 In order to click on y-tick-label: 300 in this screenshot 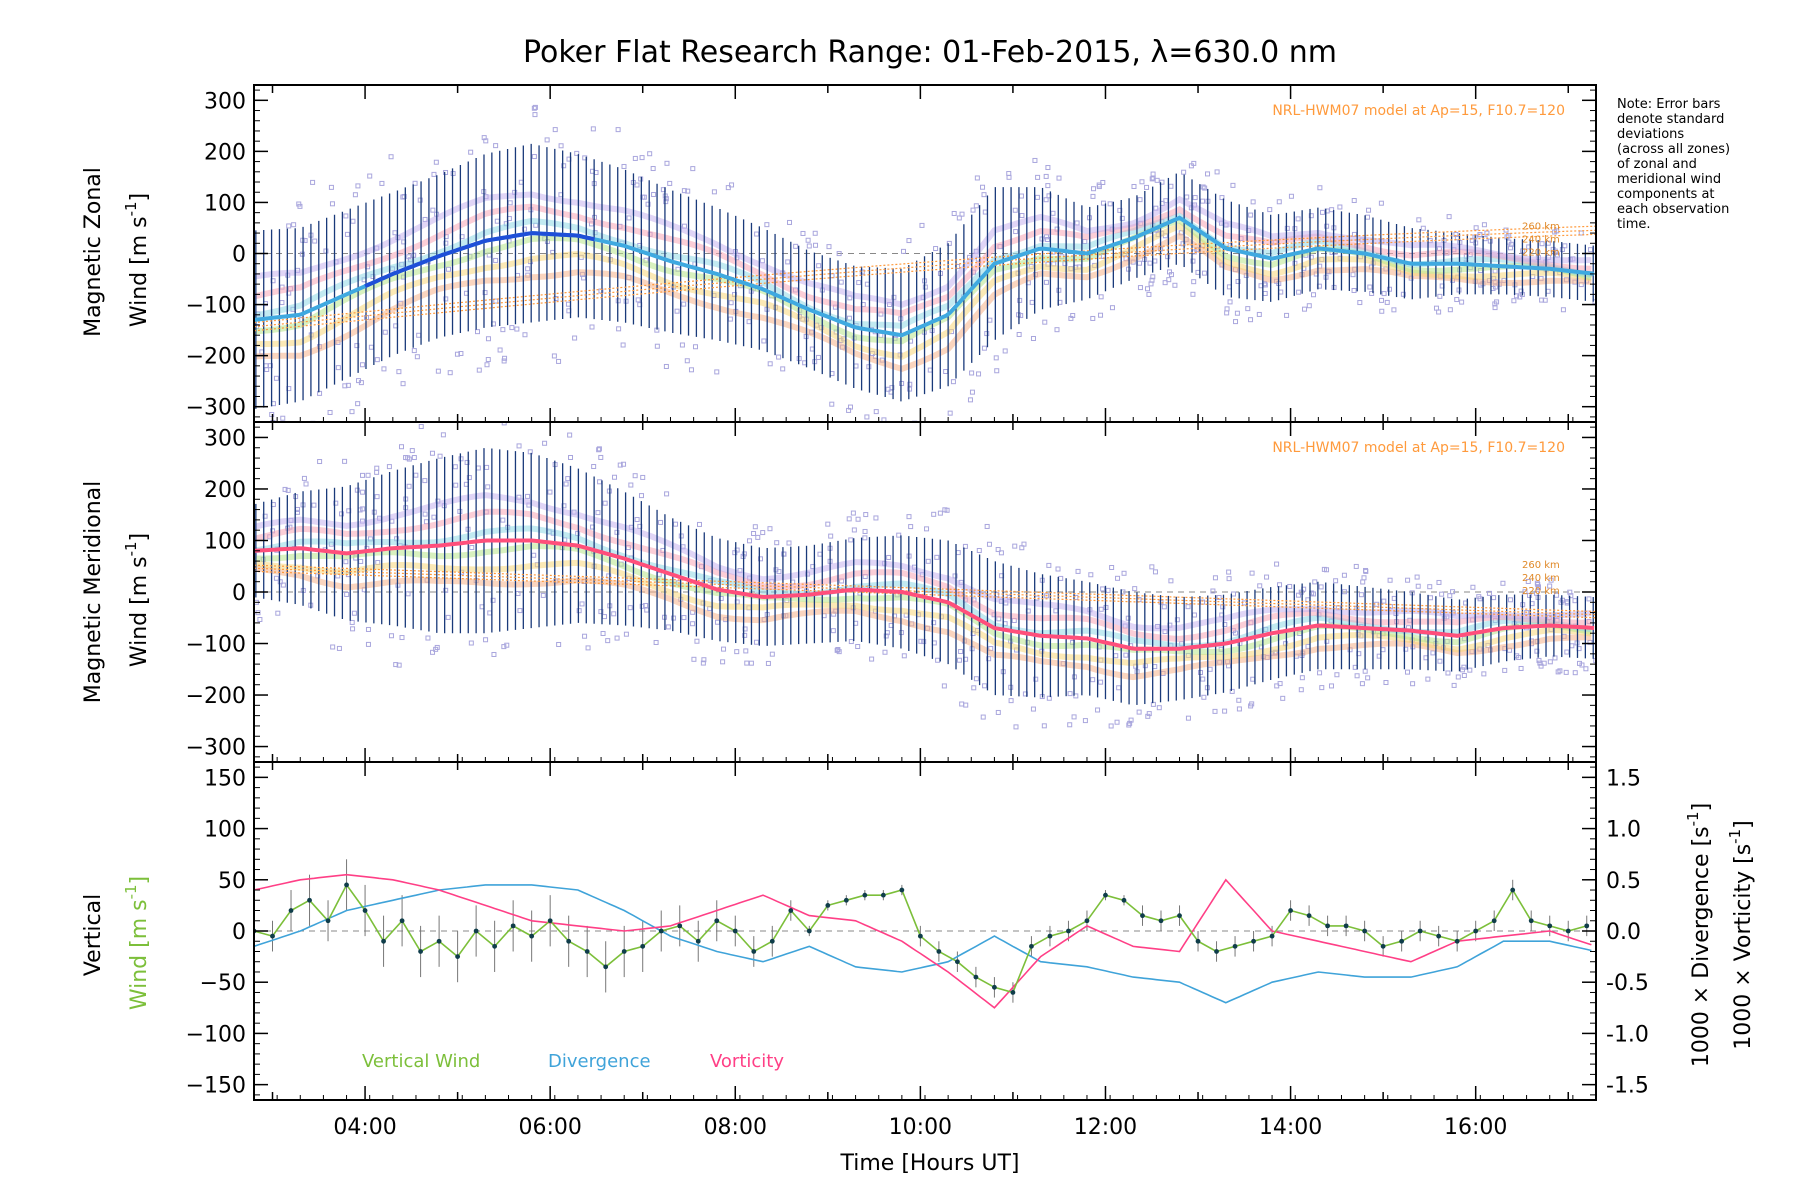, I will do `click(225, 438)`.